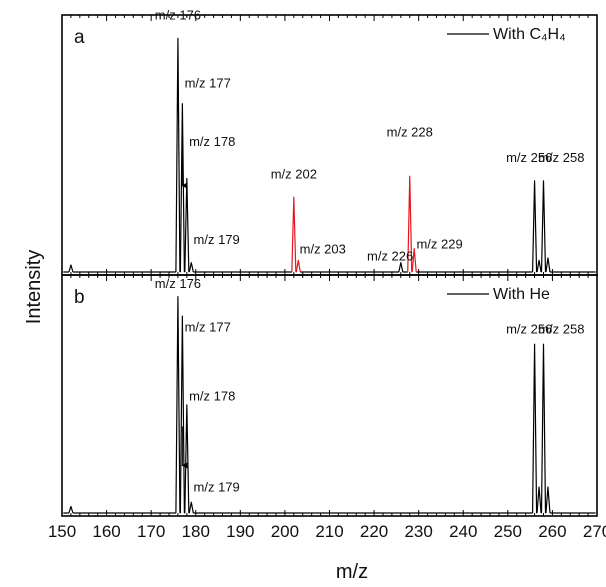 The height and width of the screenshot is (587, 606). Describe the element at coordinates (529, 157) in the screenshot. I see `panel-a-peak-label: m/z 256` at that location.